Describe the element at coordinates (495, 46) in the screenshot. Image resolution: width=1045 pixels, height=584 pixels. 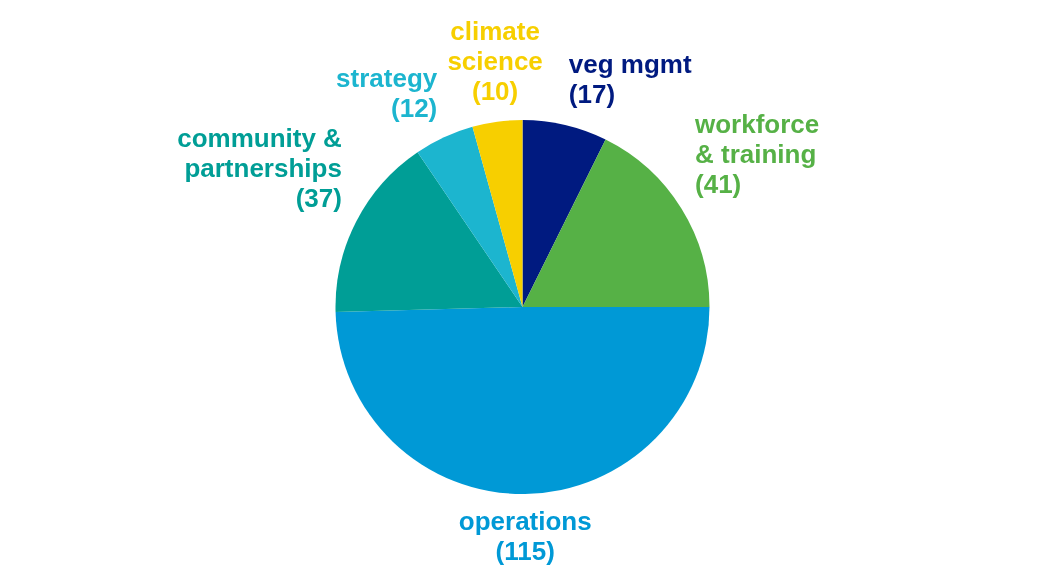
I see `slice-label: climate science` at that location.